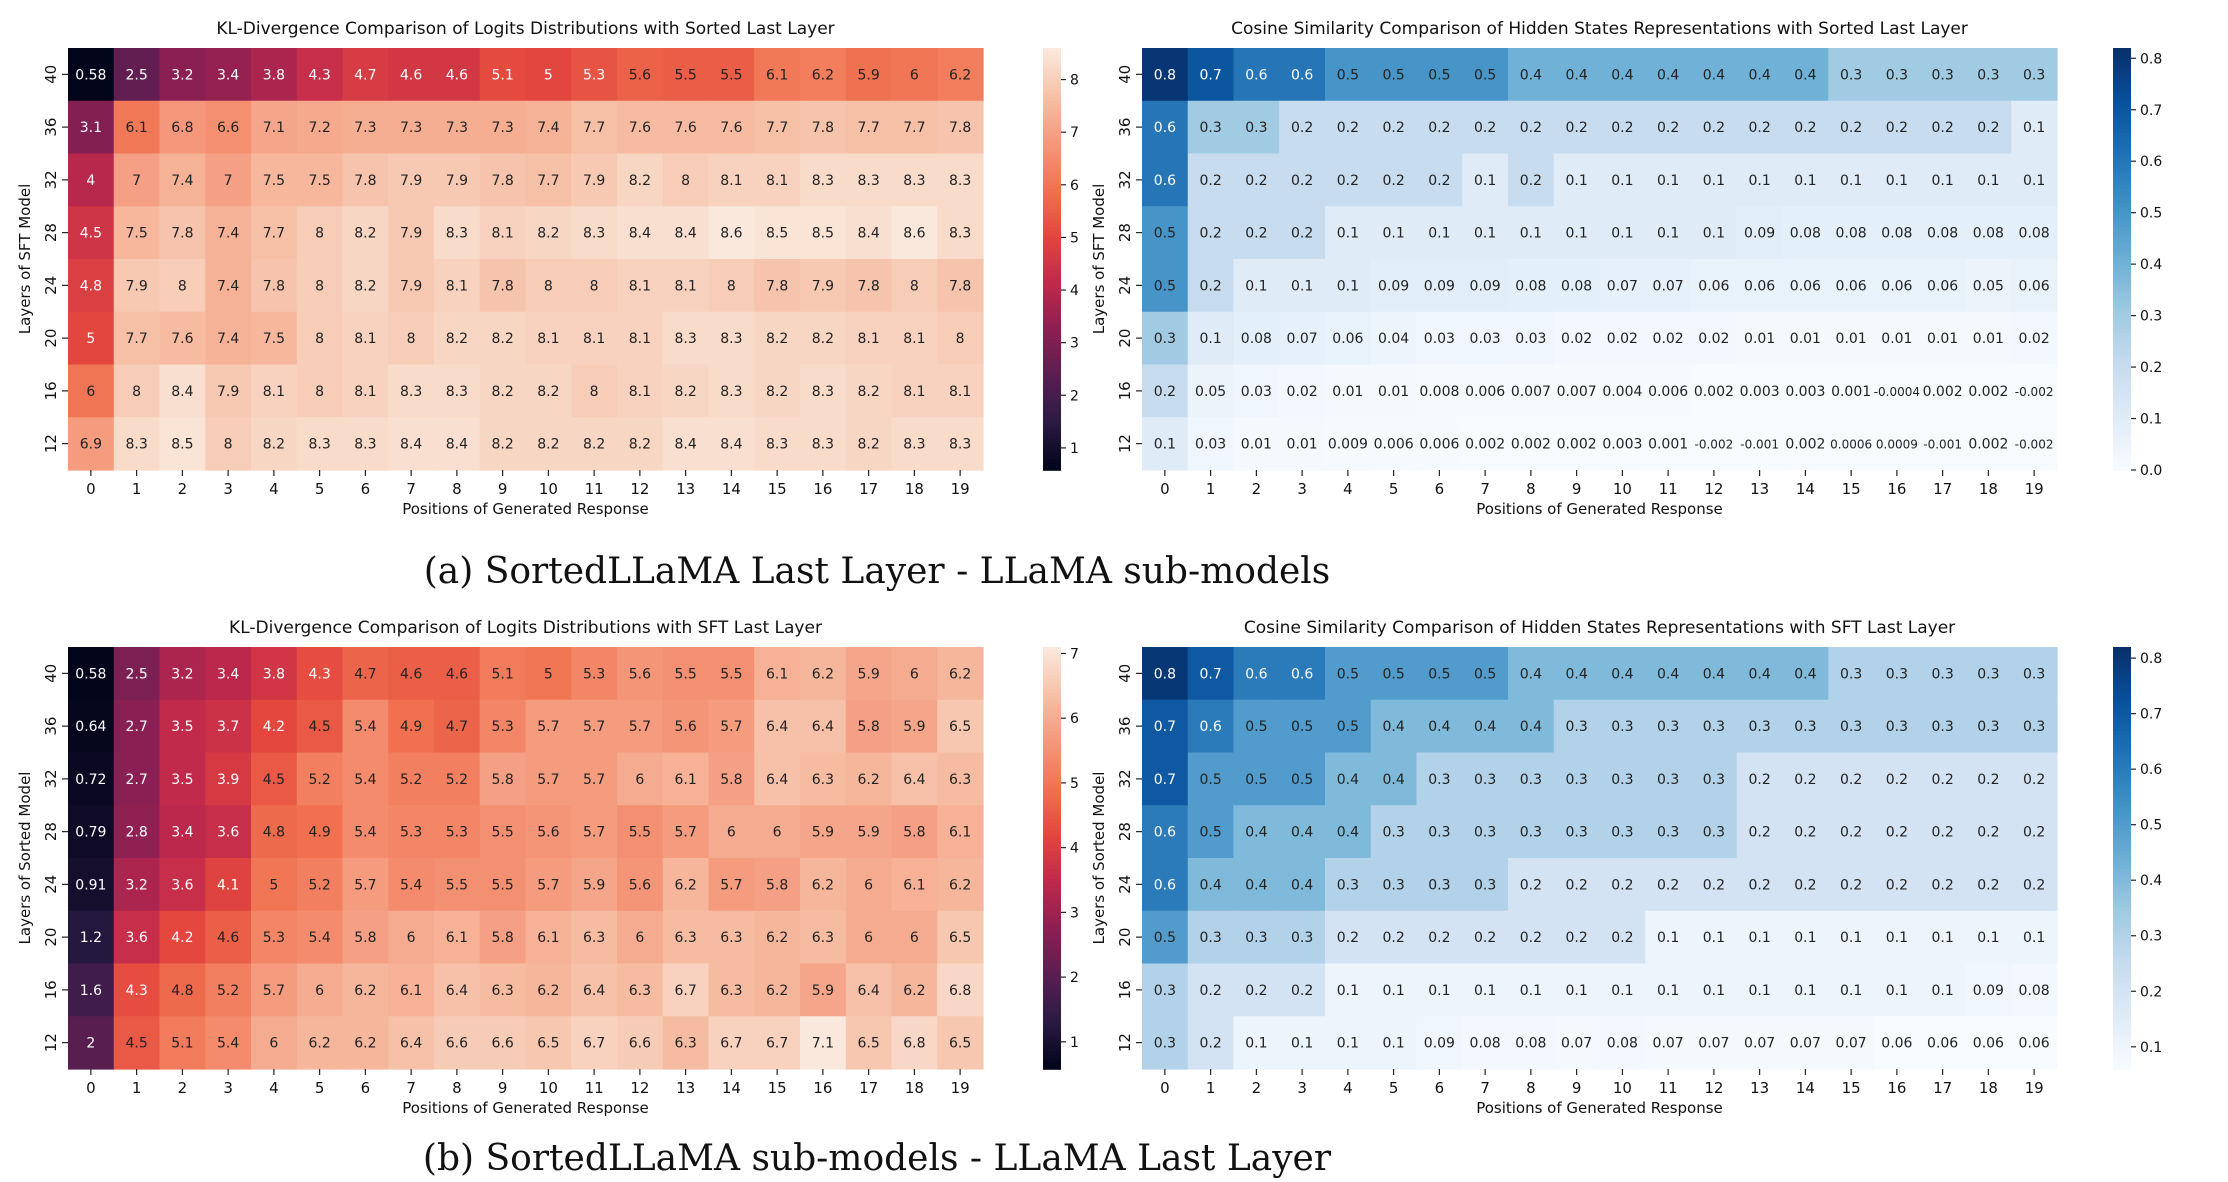  What do you see at coordinates (1125, 285) in the screenshot?
I see `y-tick-label: 24` at bounding box center [1125, 285].